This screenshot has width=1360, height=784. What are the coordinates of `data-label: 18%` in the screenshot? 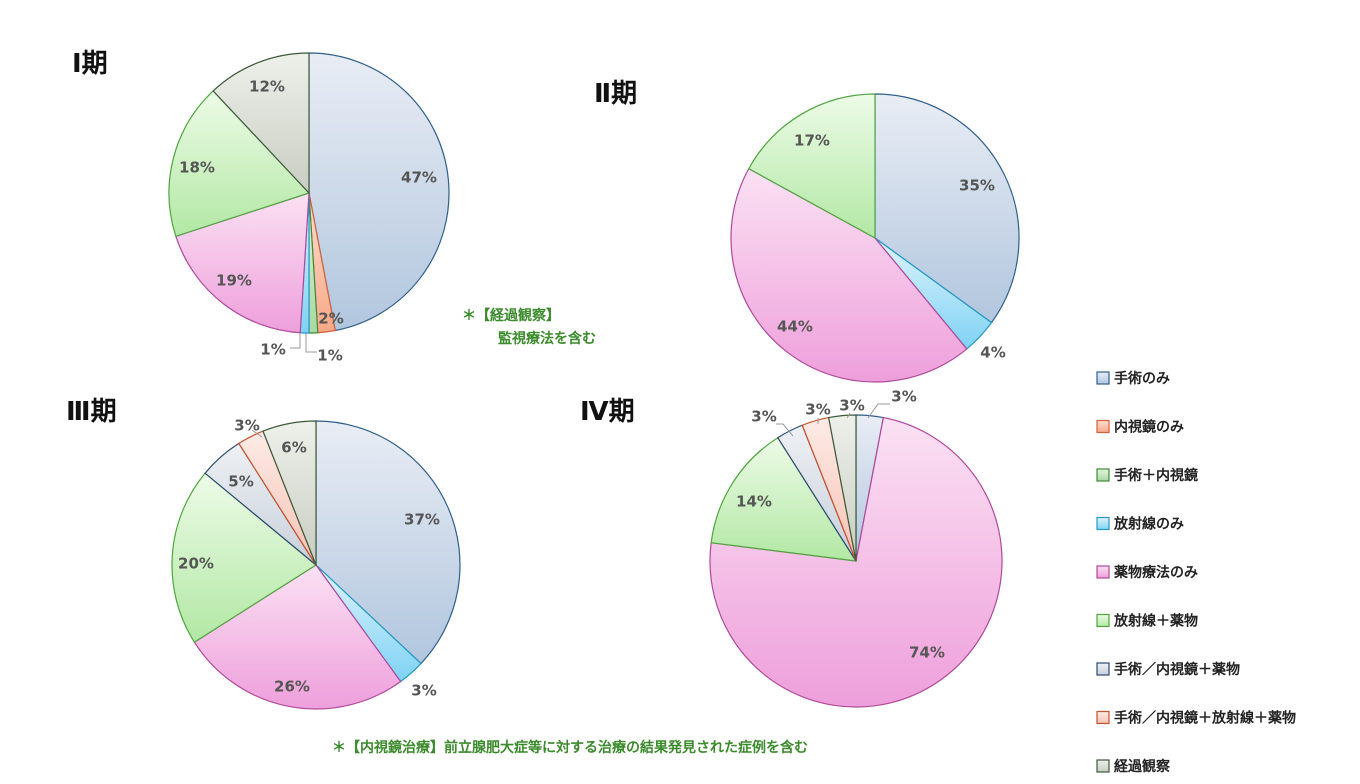 It's located at (197, 168).